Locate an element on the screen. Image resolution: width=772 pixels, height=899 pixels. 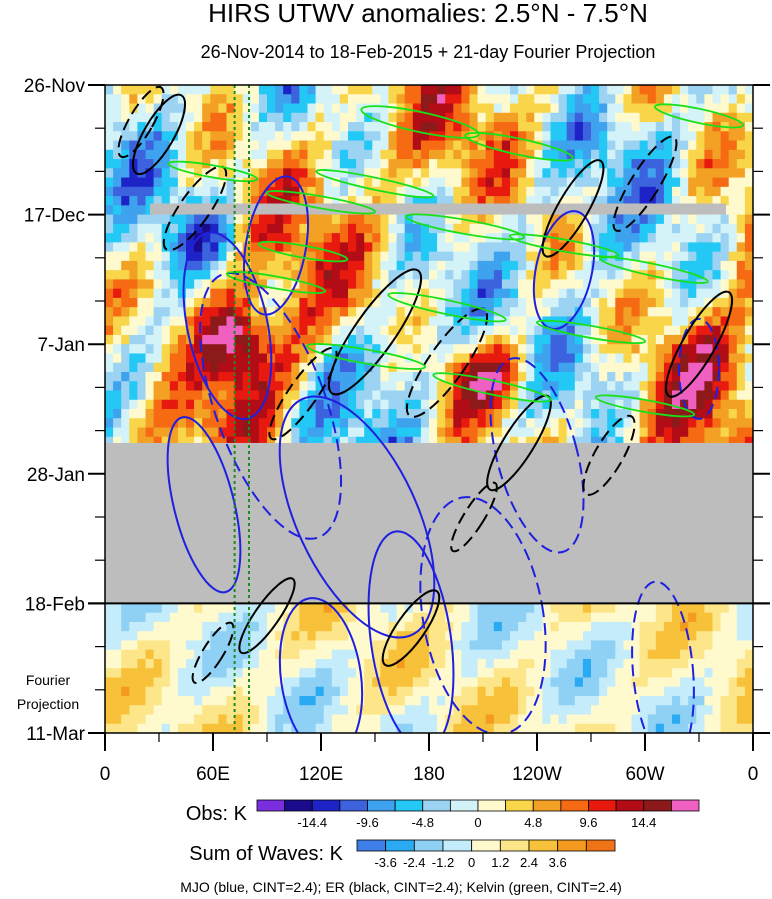
colorbar-swatch is located at coordinates (326, 805).